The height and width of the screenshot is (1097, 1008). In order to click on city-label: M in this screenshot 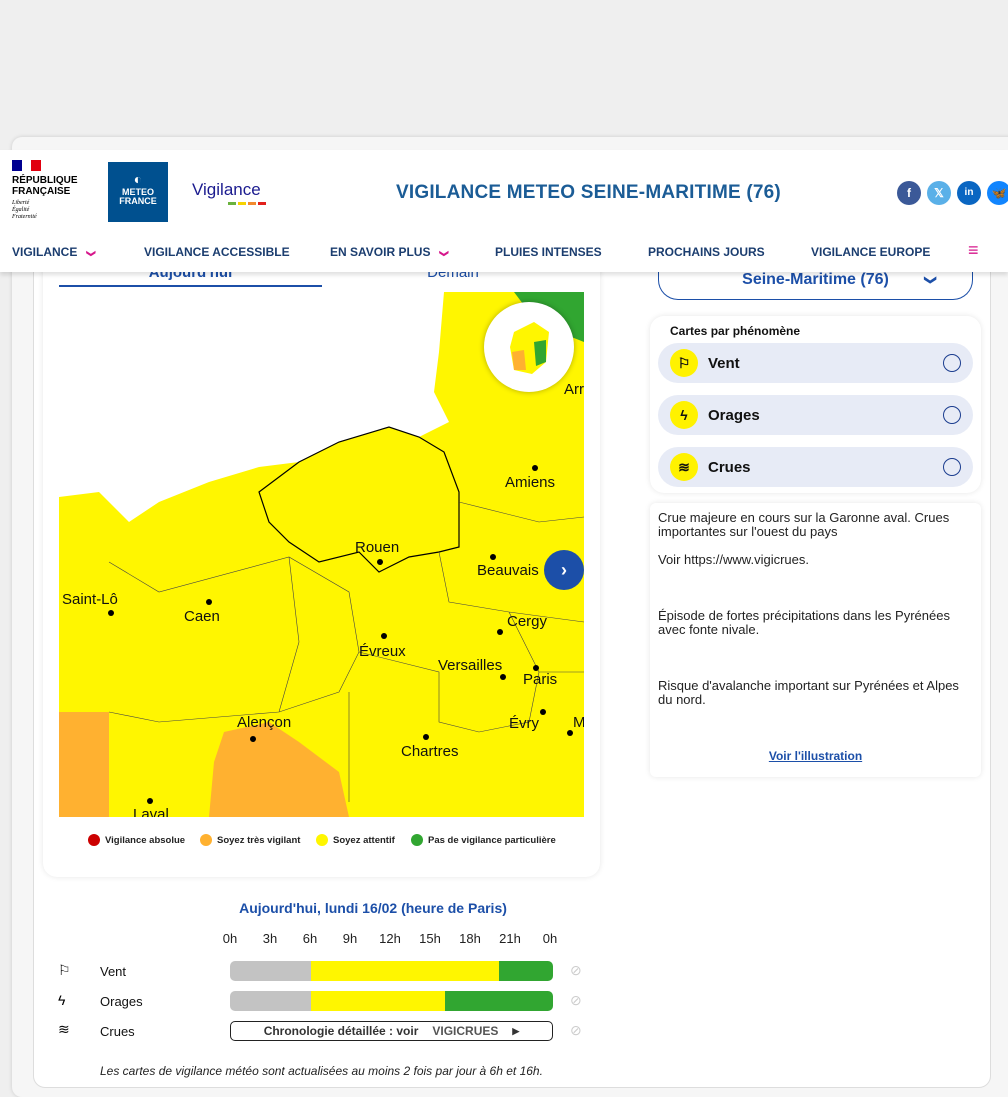, I will do `click(578, 722)`.